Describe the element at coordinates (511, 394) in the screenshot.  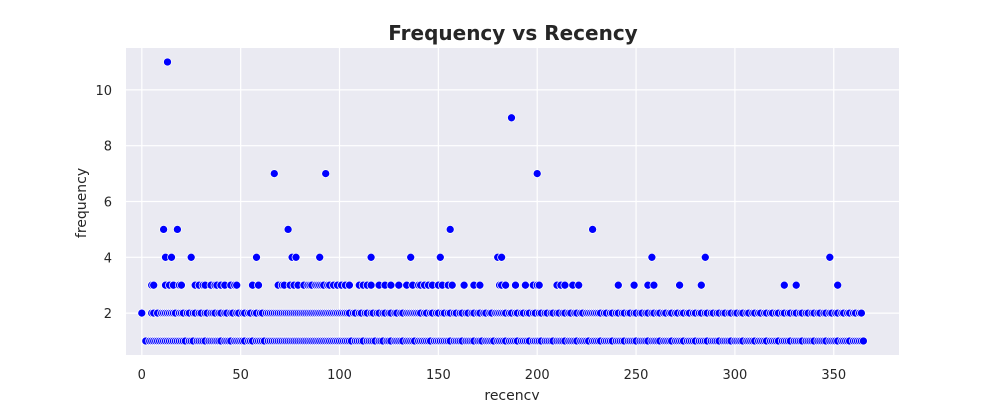
I see `x-axis-label: recency` at that location.